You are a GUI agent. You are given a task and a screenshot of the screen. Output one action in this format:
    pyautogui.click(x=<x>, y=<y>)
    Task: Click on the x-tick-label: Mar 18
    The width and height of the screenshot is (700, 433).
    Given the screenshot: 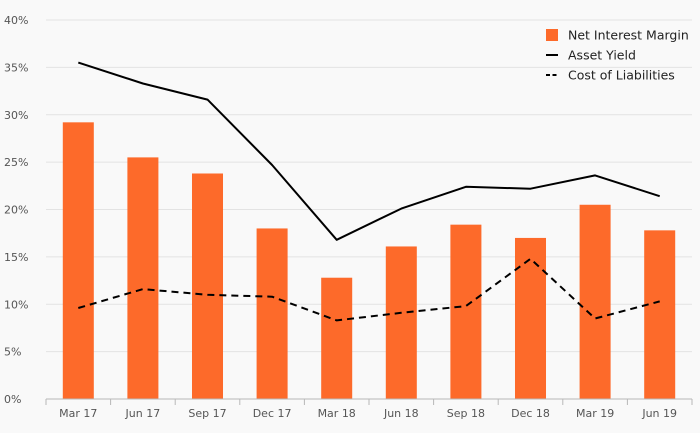 What is the action you would take?
    pyautogui.click(x=337, y=413)
    